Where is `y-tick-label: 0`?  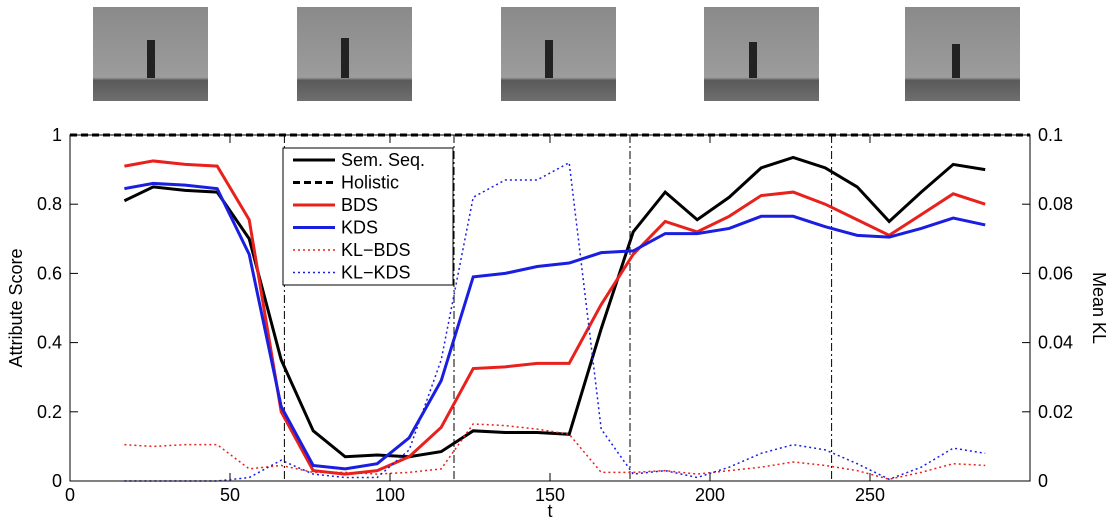 y-tick-label: 0 is located at coordinates (57, 481).